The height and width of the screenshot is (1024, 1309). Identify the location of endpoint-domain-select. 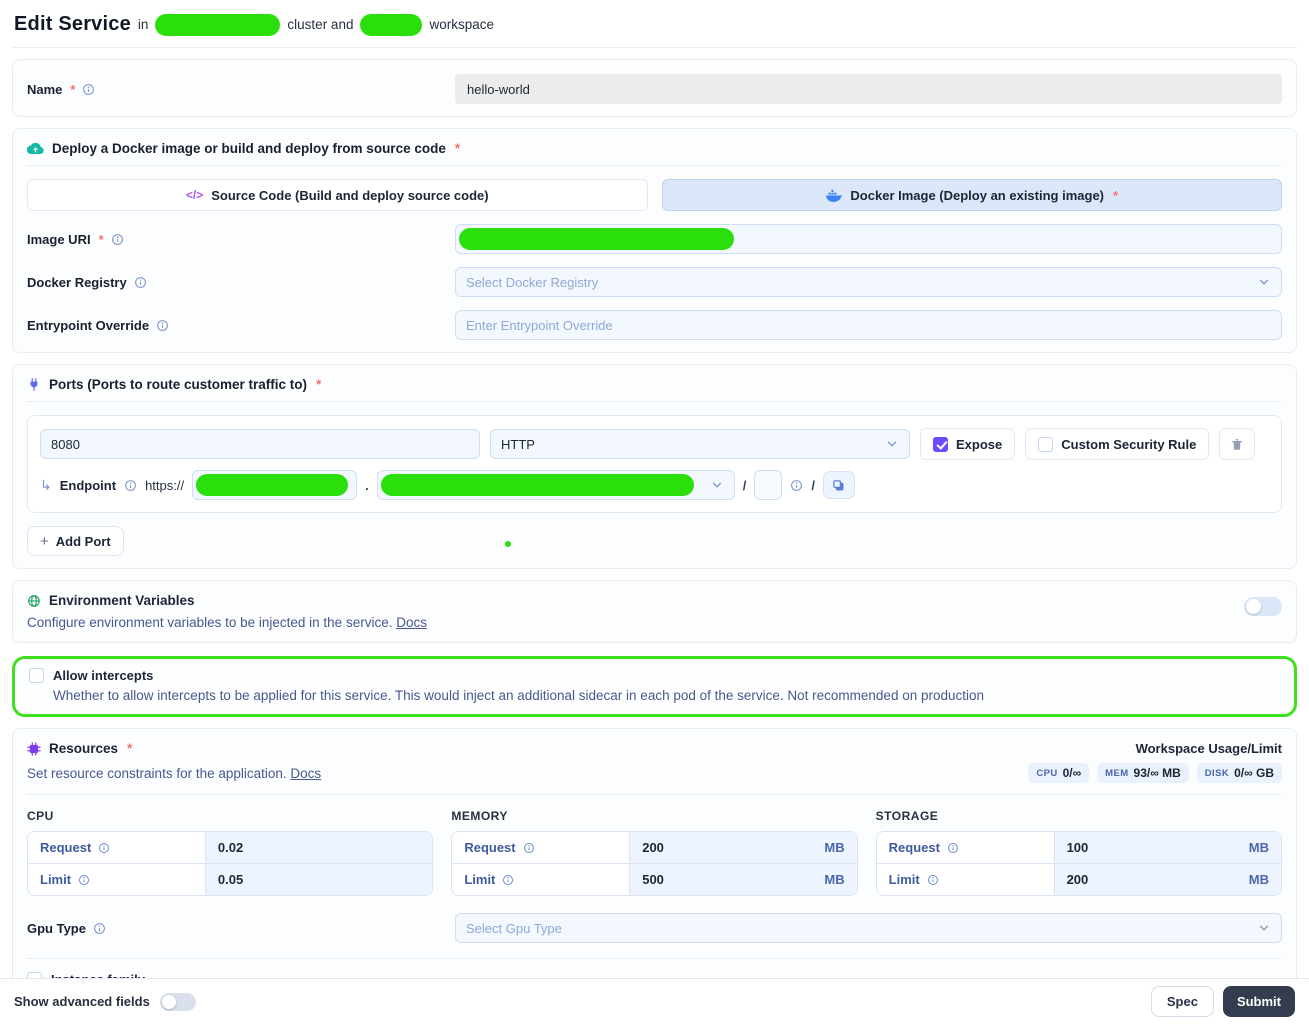
(555, 485).